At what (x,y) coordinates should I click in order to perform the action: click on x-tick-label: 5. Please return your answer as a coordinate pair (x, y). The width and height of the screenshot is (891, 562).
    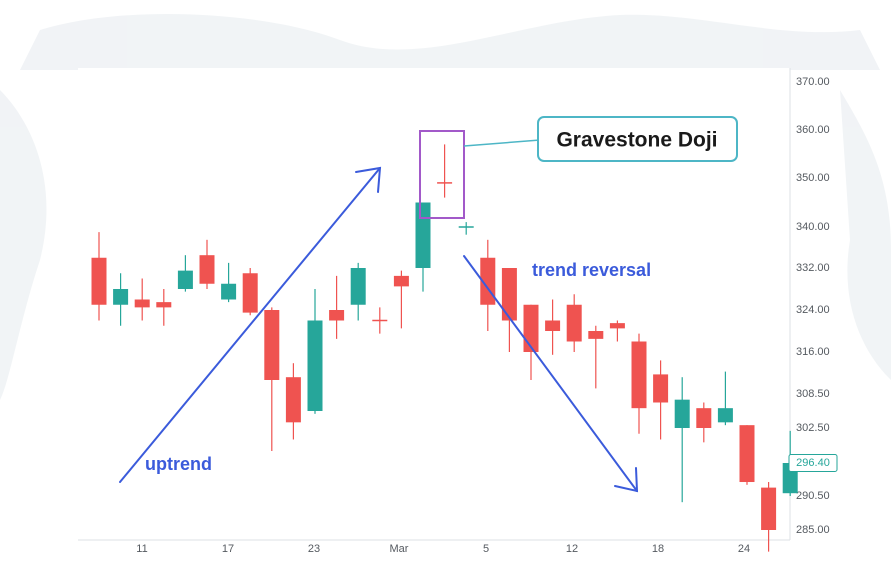
    Looking at the image, I should click on (486, 549).